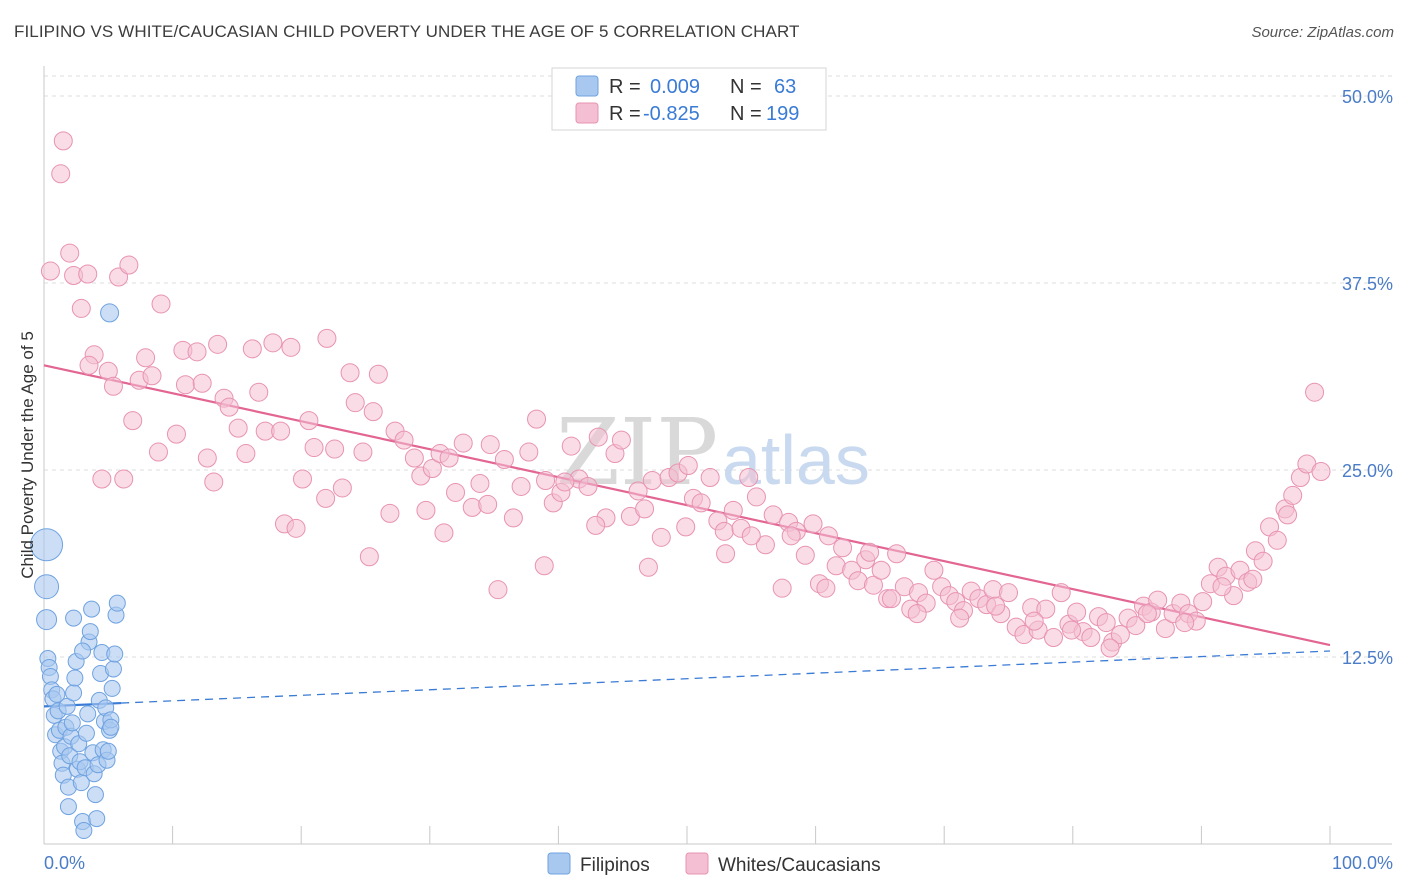  Describe the element at coordinates (697, 863) in the screenshot. I see `bottom-legend-swatch-whites` at that location.